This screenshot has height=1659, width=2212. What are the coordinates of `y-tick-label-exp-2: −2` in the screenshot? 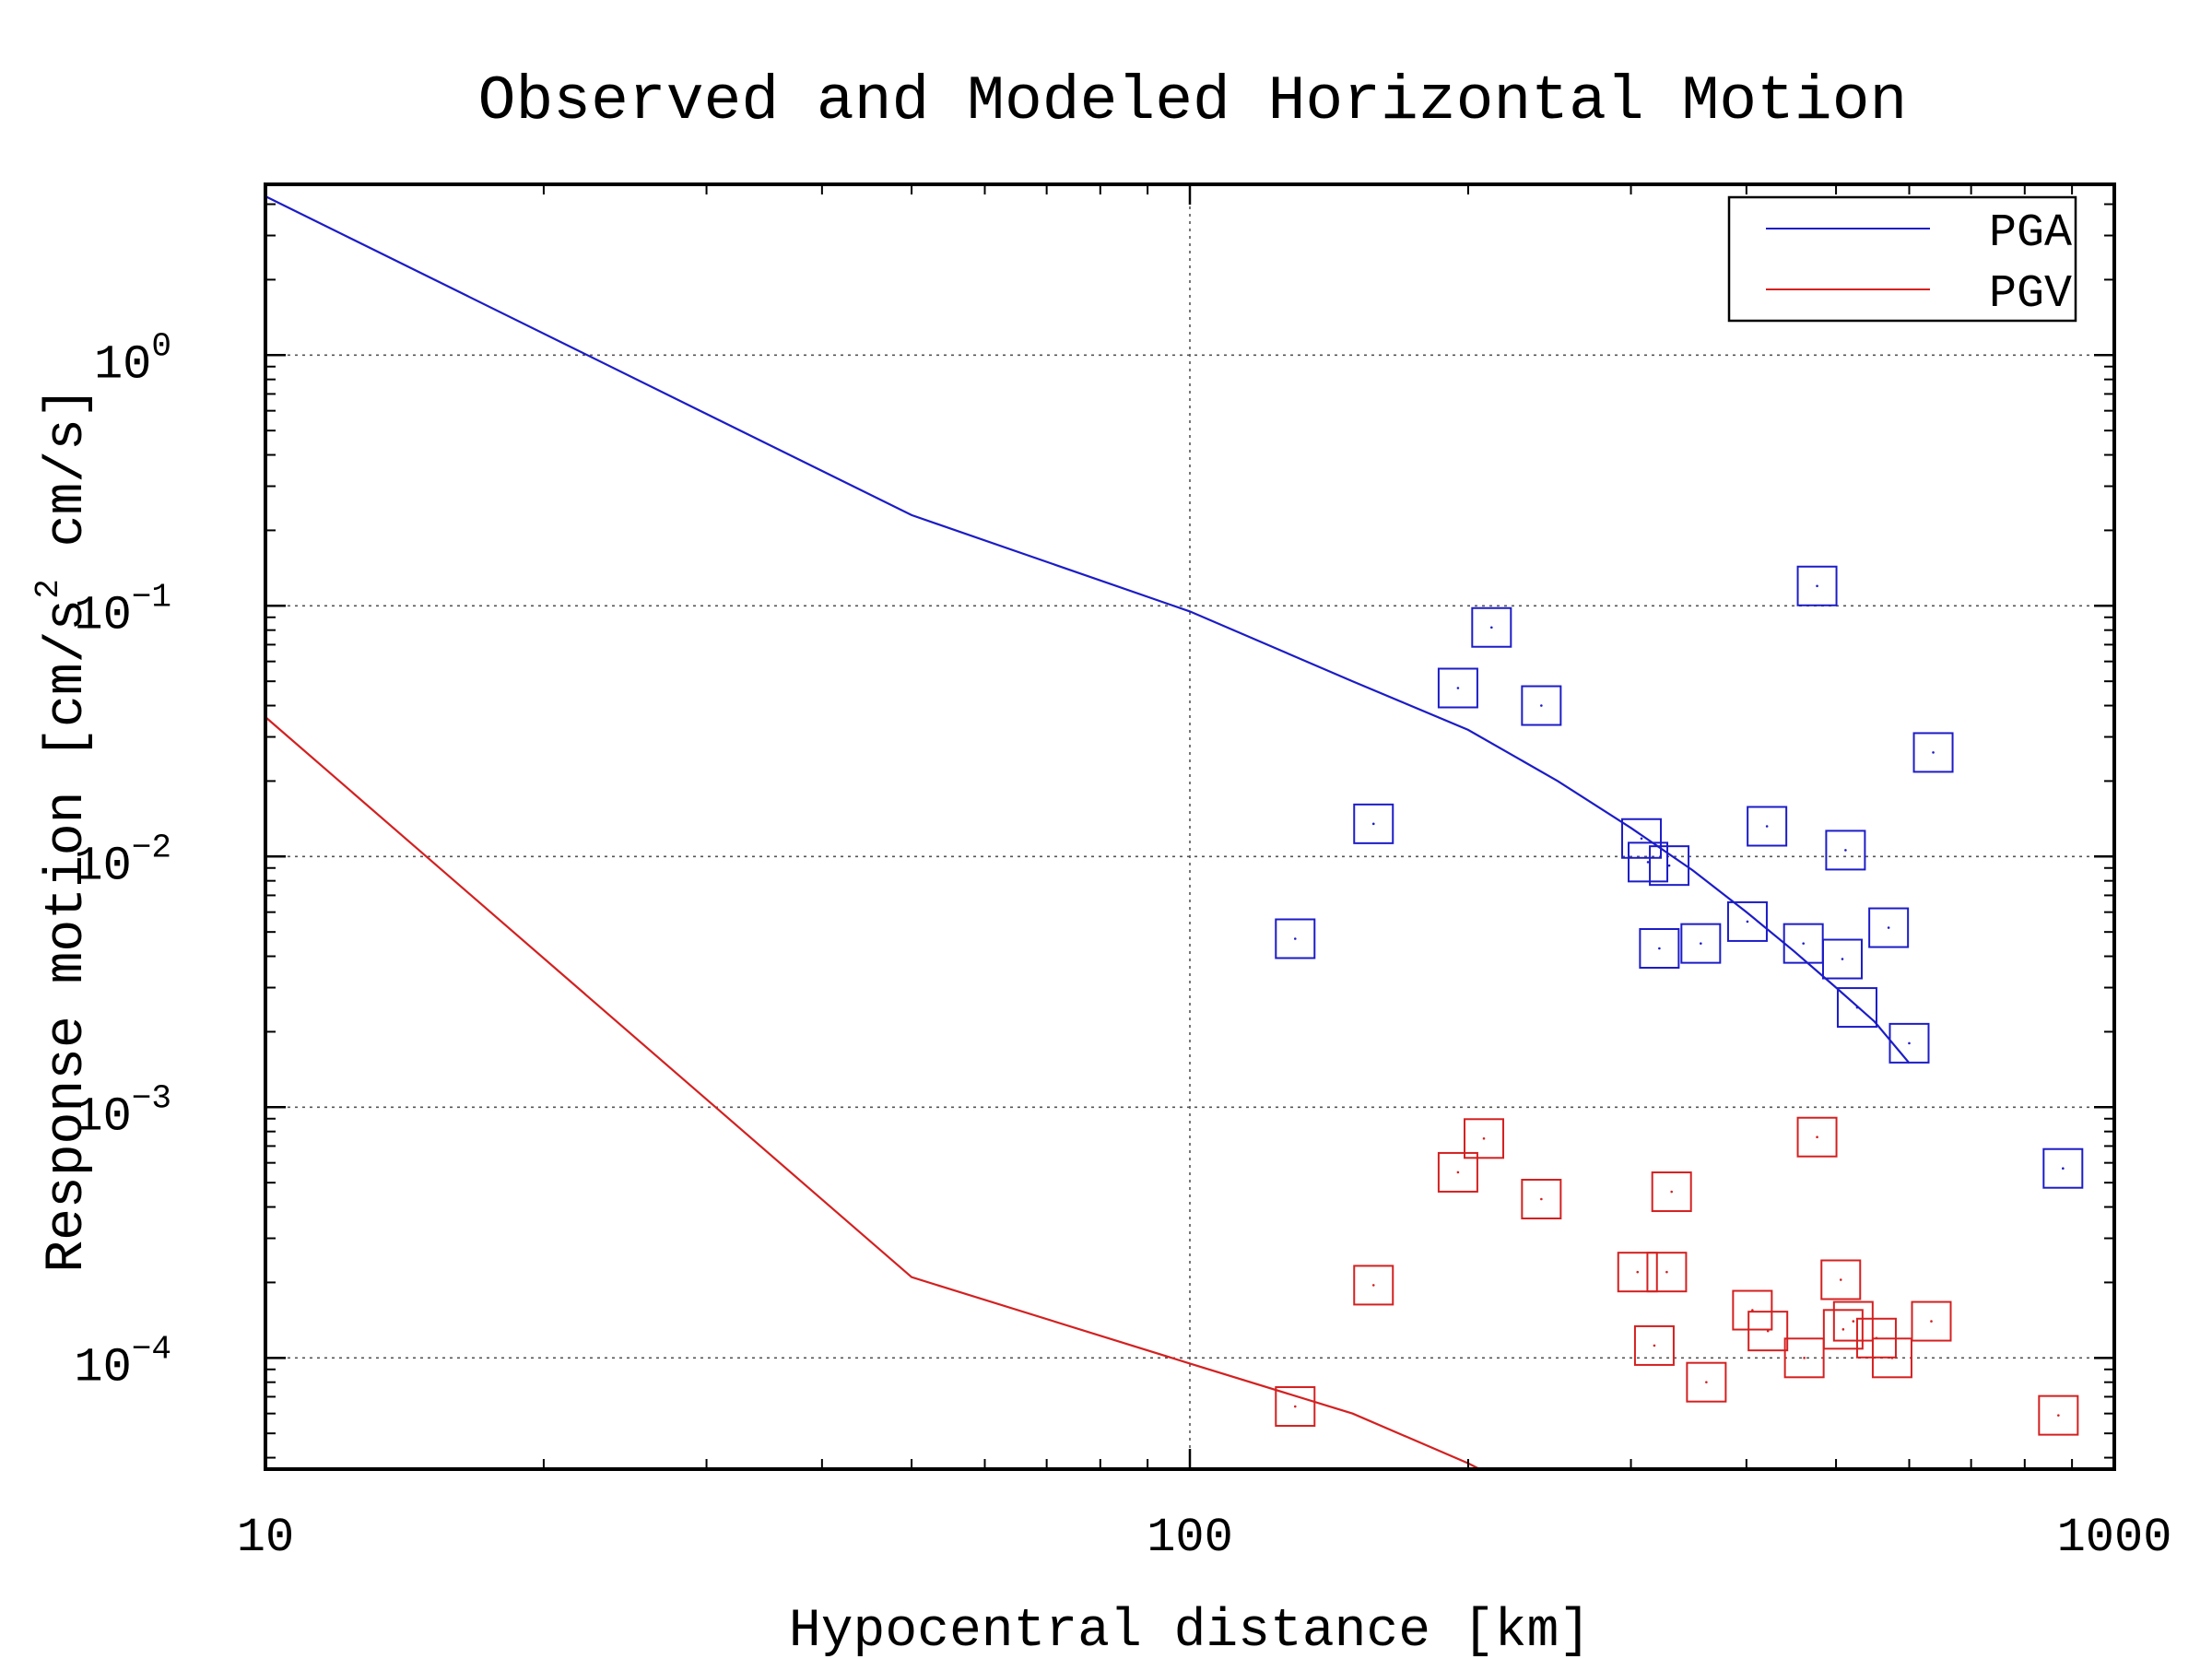 It's located at (151, 847).